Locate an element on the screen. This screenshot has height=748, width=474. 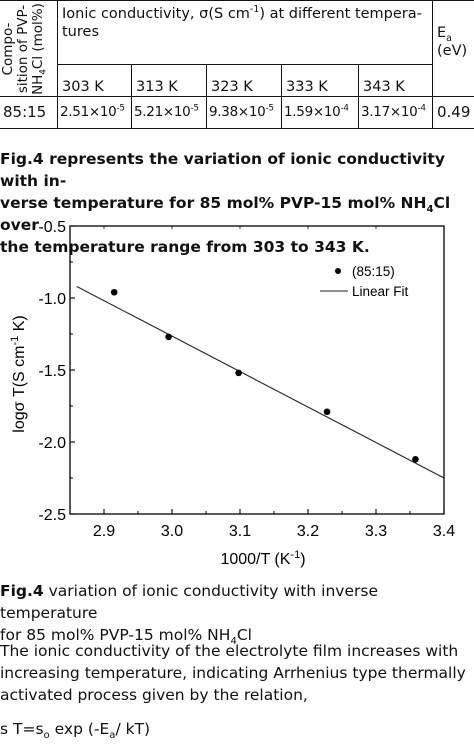
x-axis-label-end: ) is located at coordinates (302, 559).